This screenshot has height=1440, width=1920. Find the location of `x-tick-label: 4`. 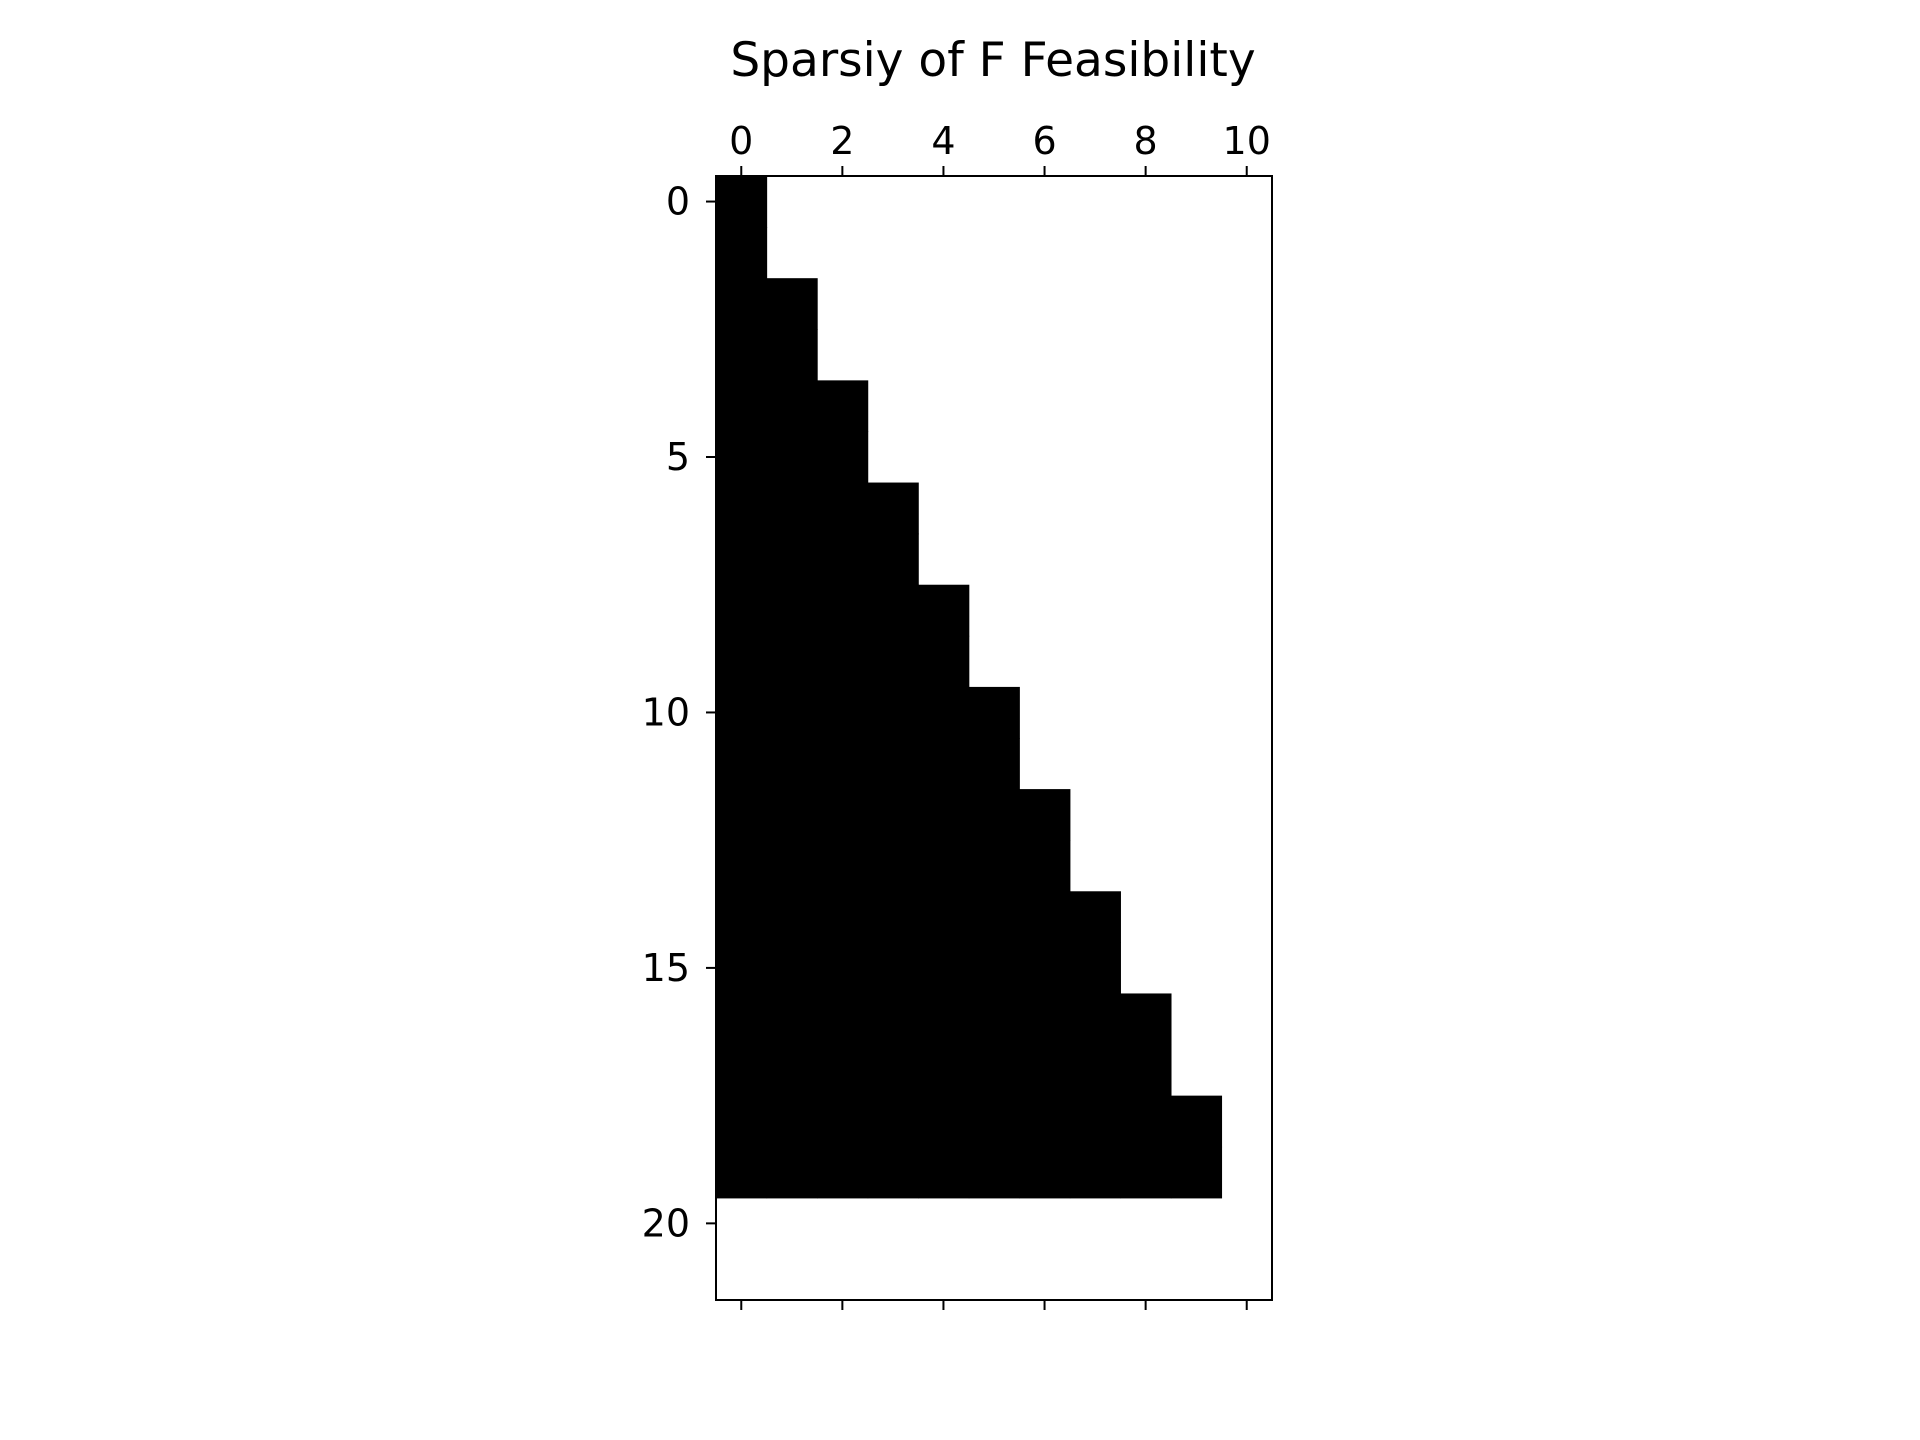

x-tick-label: 4 is located at coordinates (943, 141).